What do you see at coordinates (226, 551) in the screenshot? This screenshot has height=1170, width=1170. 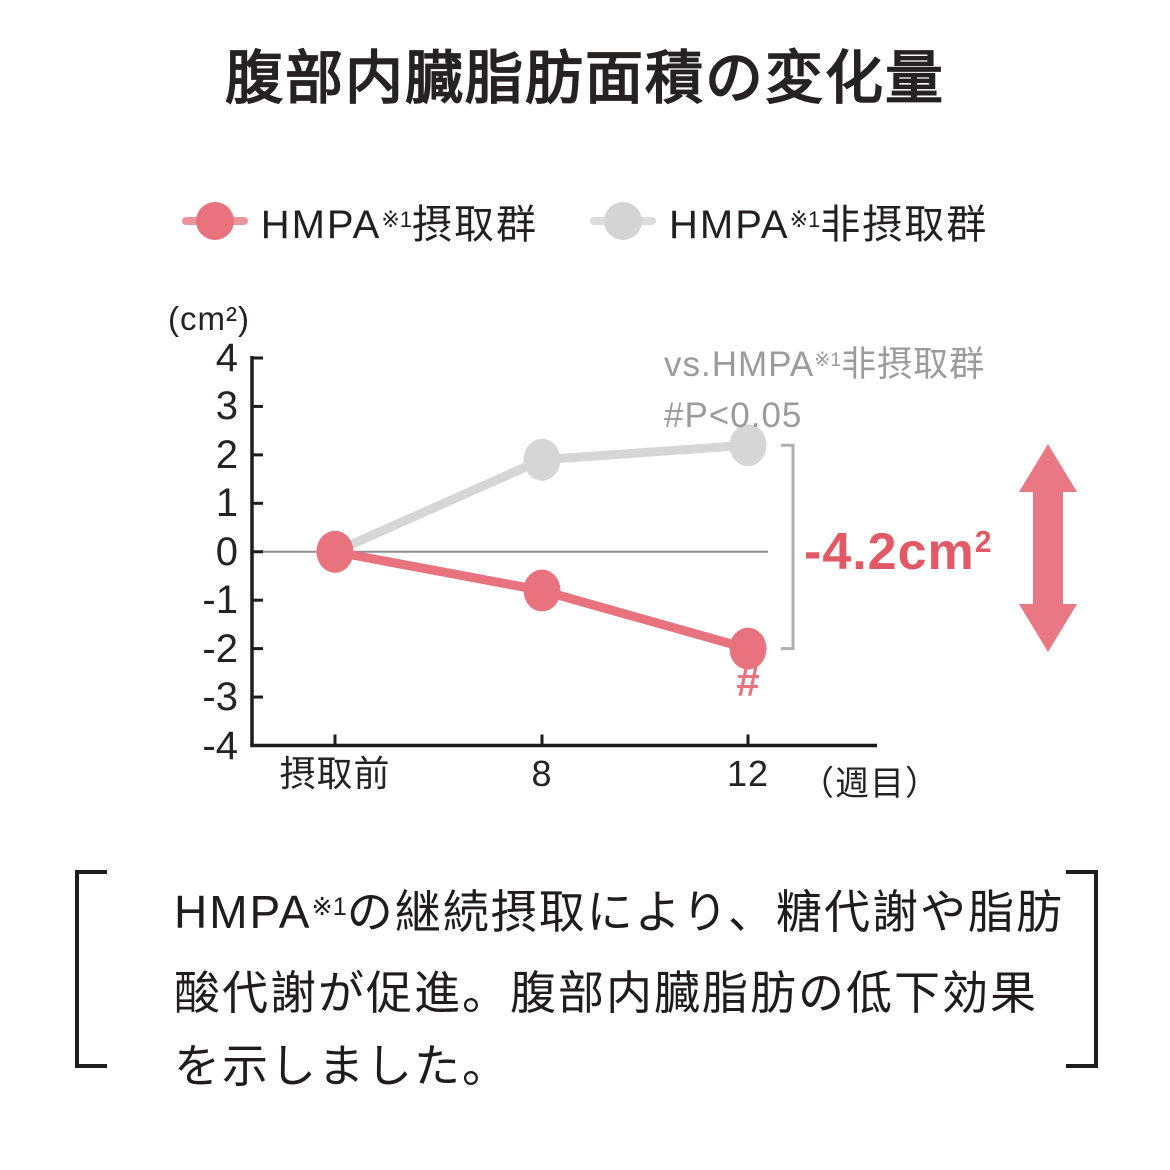 I see `y-axis-tick-label: 0` at bounding box center [226, 551].